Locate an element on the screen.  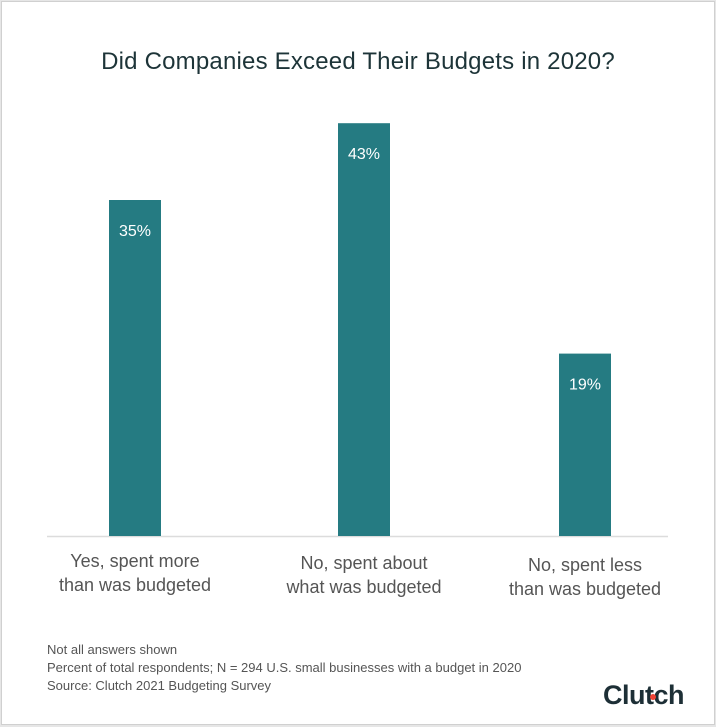
data-label-0: 35% is located at coordinates (135, 231).